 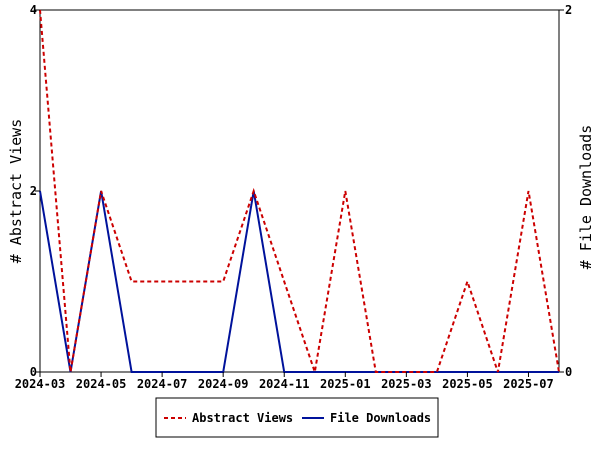 What do you see at coordinates (586, 197) in the screenshot?
I see `y-axis-title-right: # File Downloads` at bounding box center [586, 197].